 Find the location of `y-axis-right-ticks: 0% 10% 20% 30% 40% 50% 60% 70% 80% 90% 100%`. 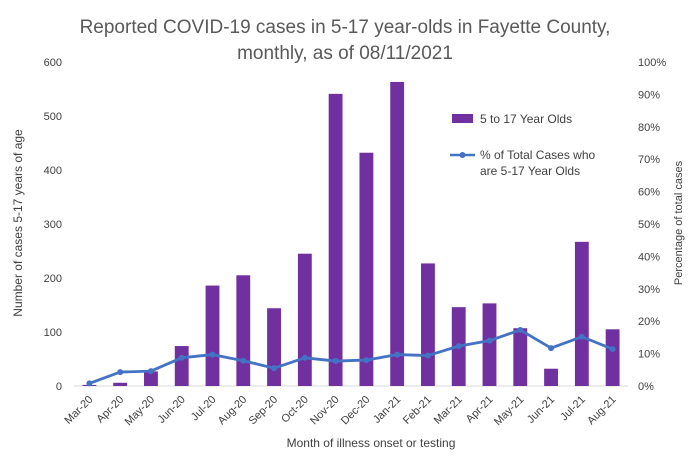

y-axis-right-ticks: 0% 10% 20% 30% 40% 50% 60% 70% 80% 90% 100% is located at coordinates (652, 225).